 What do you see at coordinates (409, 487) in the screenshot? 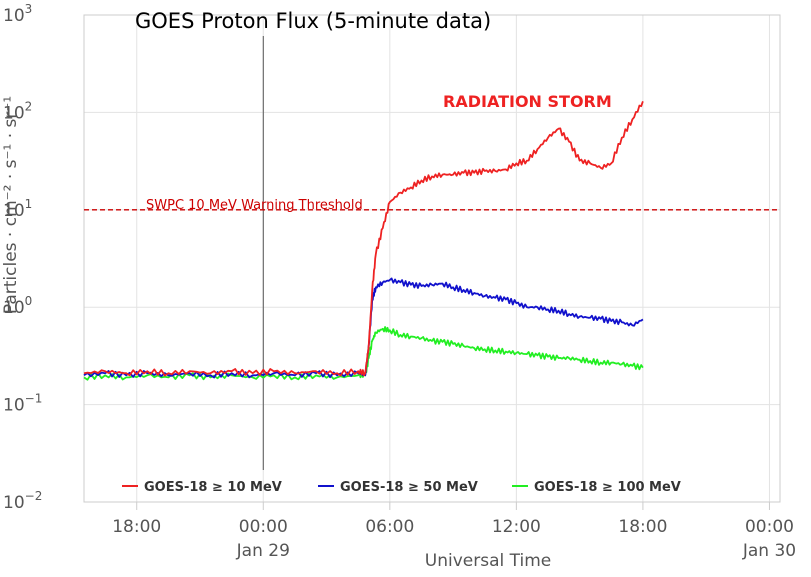
I see `legend-label: GOES-18 ≥ 50 MeV` at bounding box center [409, 487].